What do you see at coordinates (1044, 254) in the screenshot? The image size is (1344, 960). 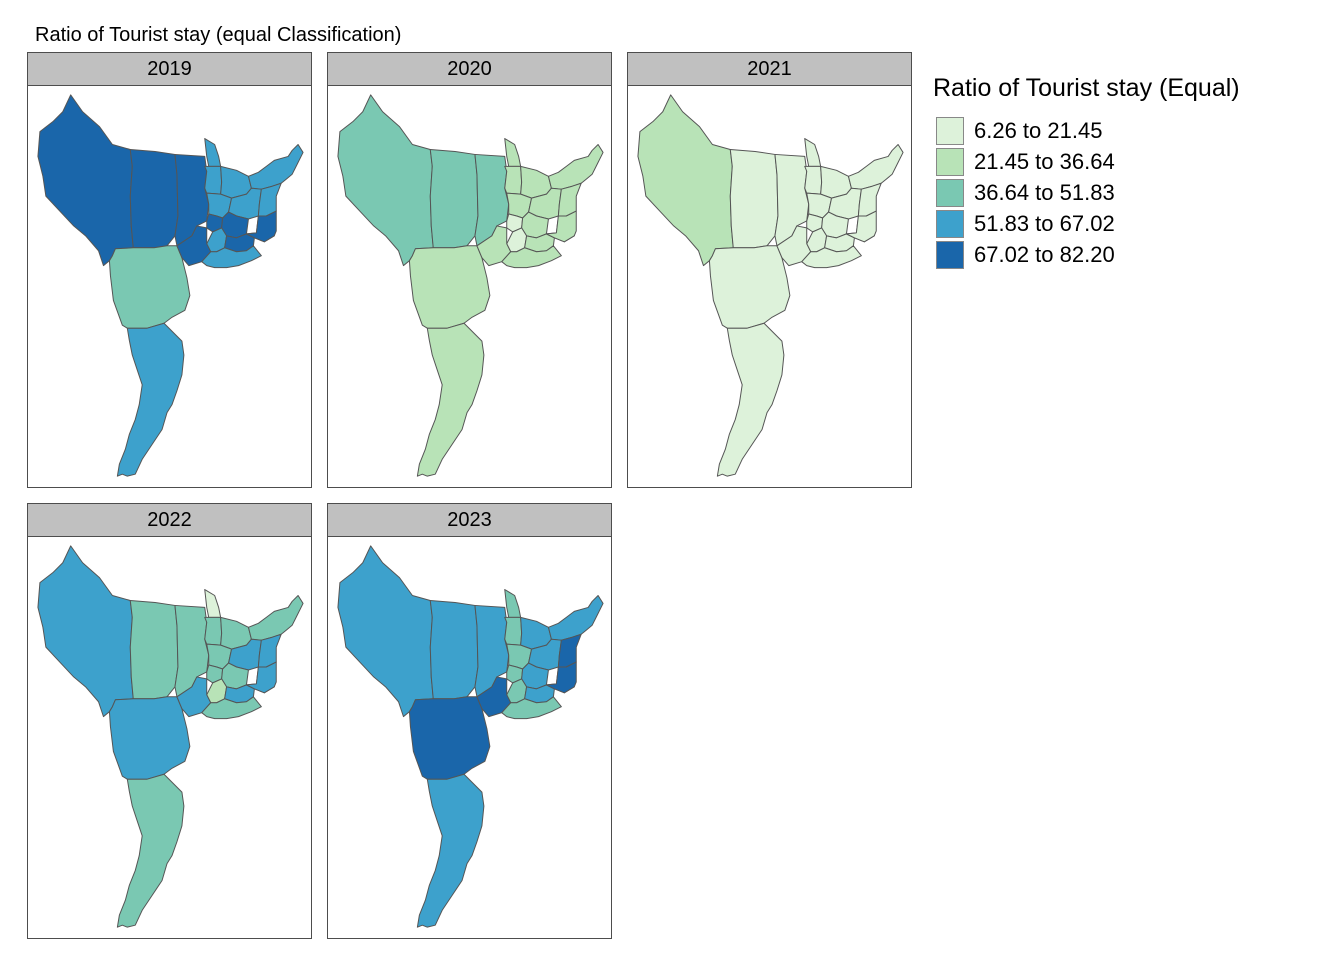 I see `legend-label: 67.02 to 82.20` at bounding box center [1044, 254].